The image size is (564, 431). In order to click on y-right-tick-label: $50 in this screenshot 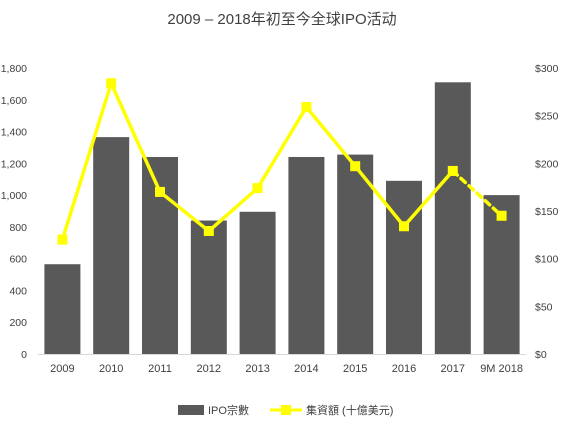, I will do `click(544, 307)`.